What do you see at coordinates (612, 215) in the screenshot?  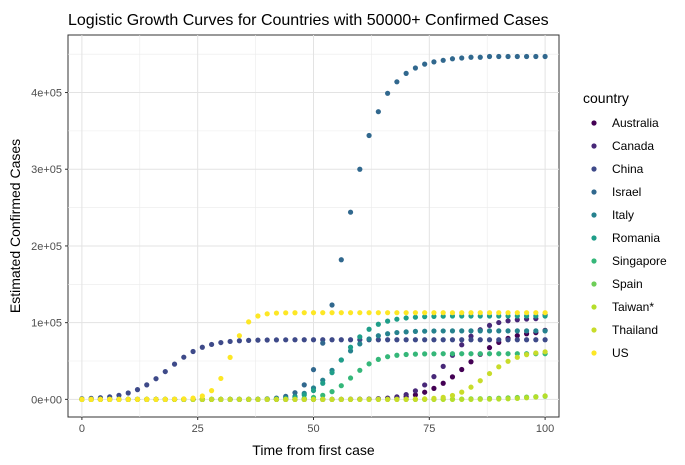 I see `legend-item: Italy` at bounding box center [612, 215].